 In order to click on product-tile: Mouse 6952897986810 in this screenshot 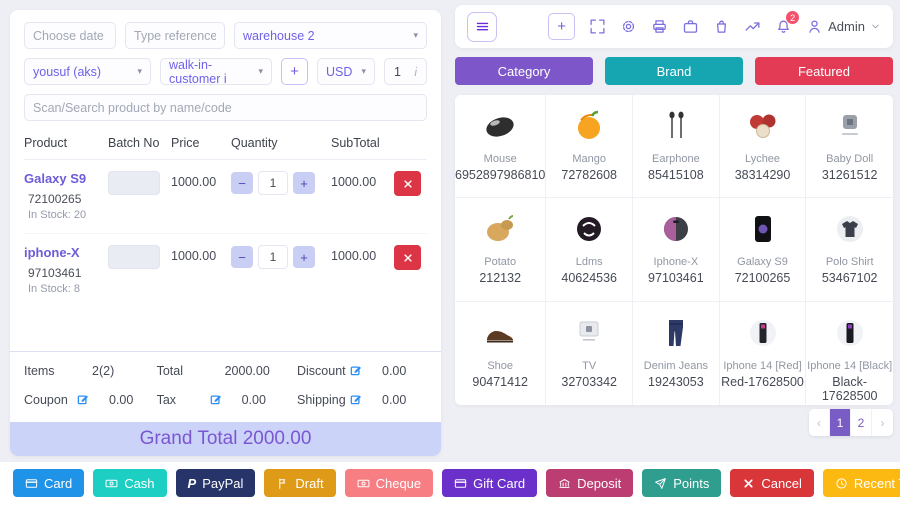, I will do `click(501, 147)`.